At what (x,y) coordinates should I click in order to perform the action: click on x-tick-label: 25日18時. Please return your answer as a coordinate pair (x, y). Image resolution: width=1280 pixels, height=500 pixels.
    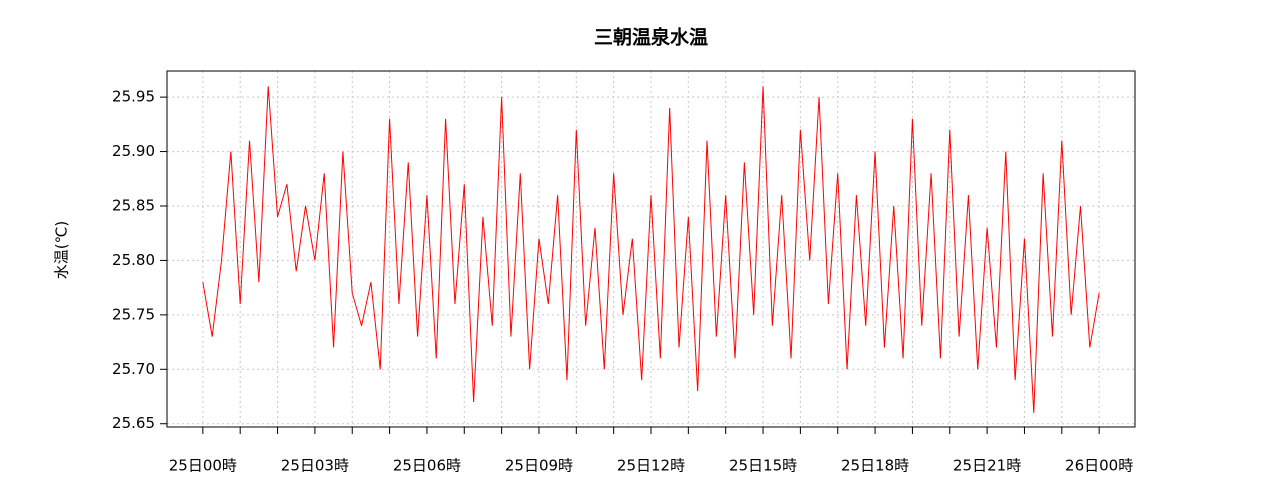
    Looking at the image, I should click on (875, 466).